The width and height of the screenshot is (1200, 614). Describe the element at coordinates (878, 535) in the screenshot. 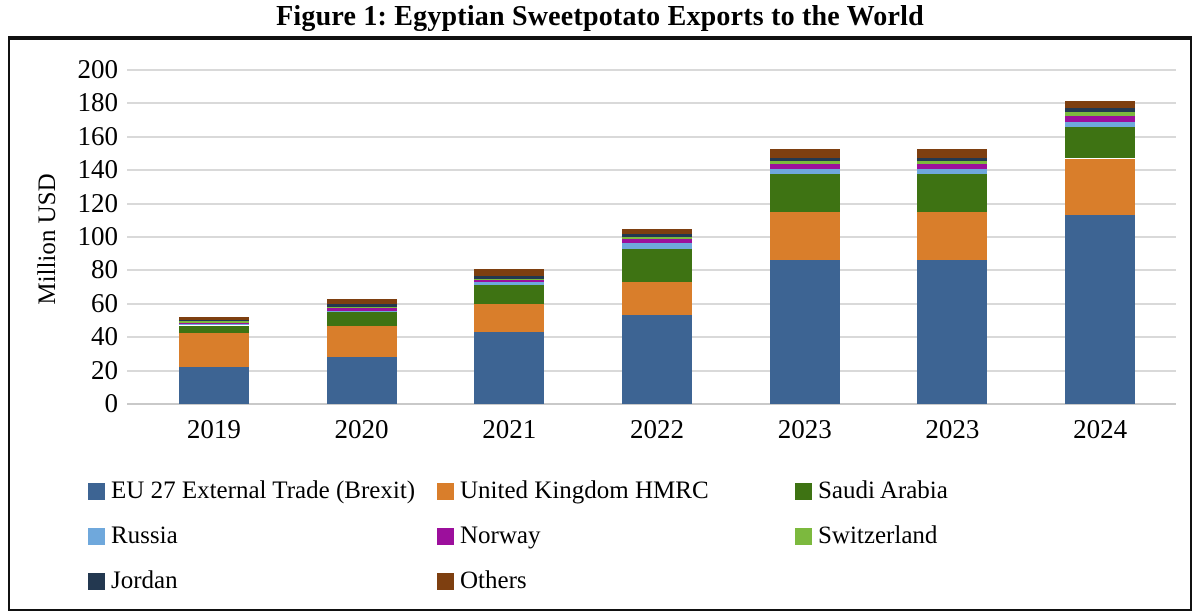

I see `legend-label: Switzerland` at that location.